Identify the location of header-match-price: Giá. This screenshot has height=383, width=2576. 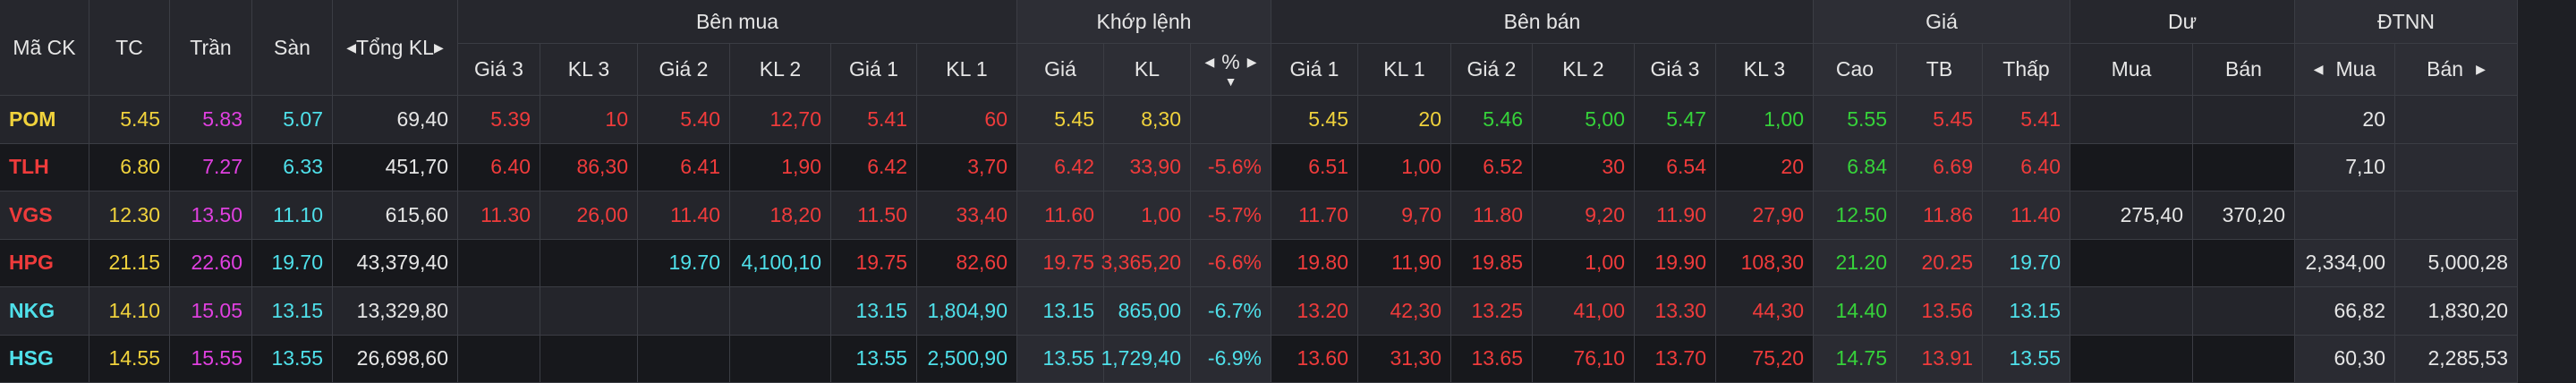
(1060, 70).